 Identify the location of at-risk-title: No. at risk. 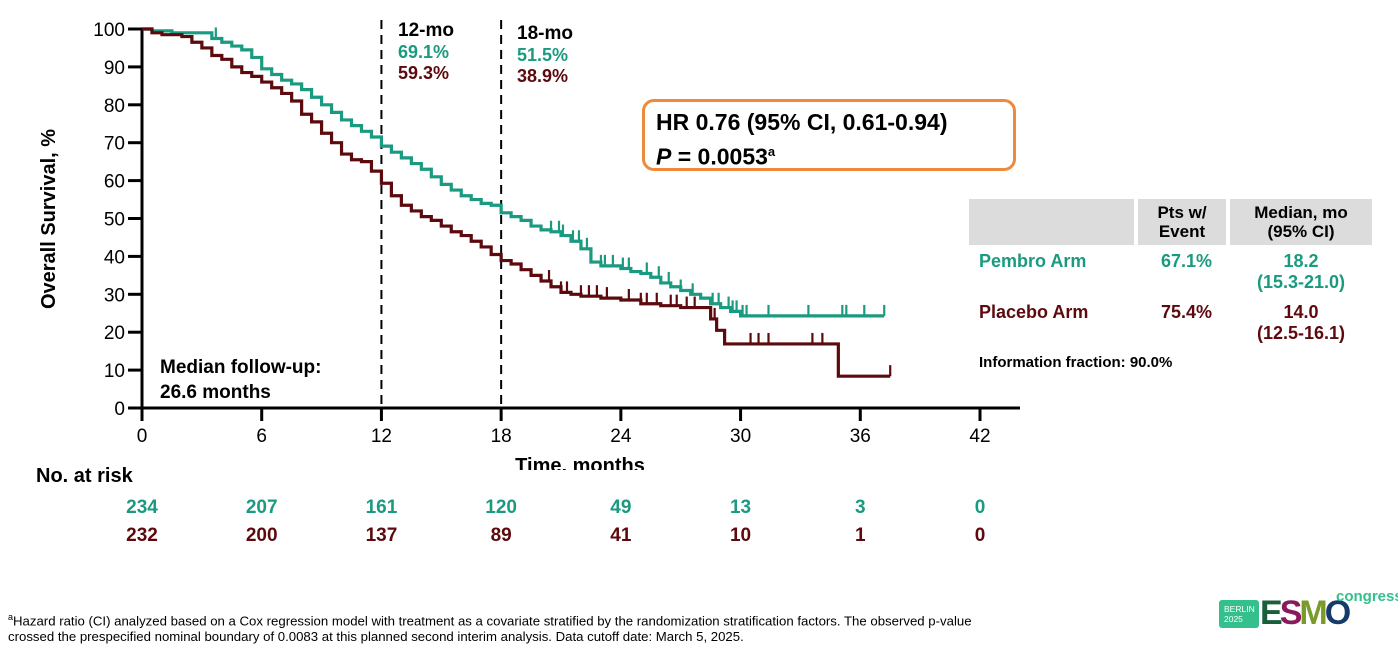
(84, 476).